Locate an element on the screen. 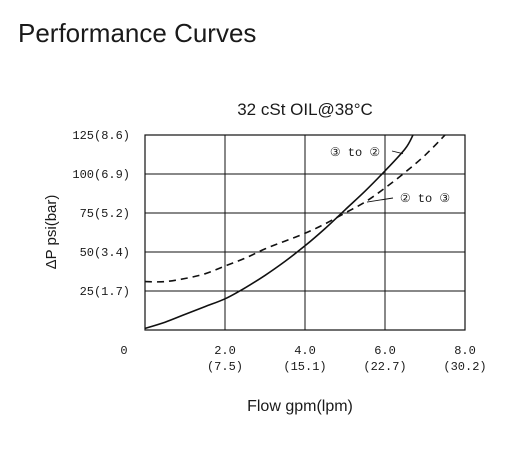  annotation-label-0: ③ to ② is located at coordinates (355, 153).